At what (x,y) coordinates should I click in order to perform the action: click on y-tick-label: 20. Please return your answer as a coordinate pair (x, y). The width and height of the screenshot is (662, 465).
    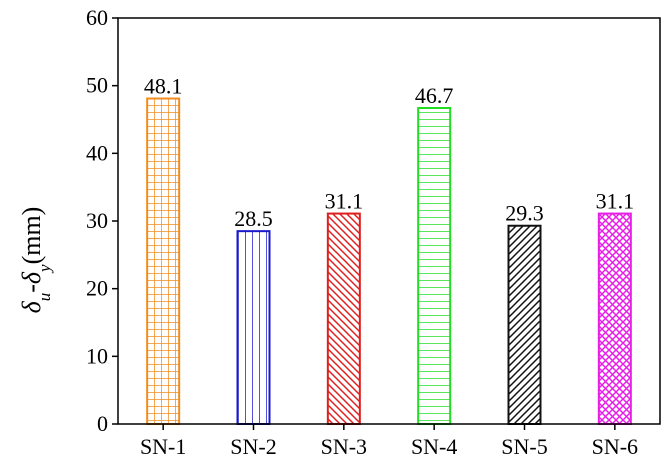
    Looking at the image, I should click on (97, 288).